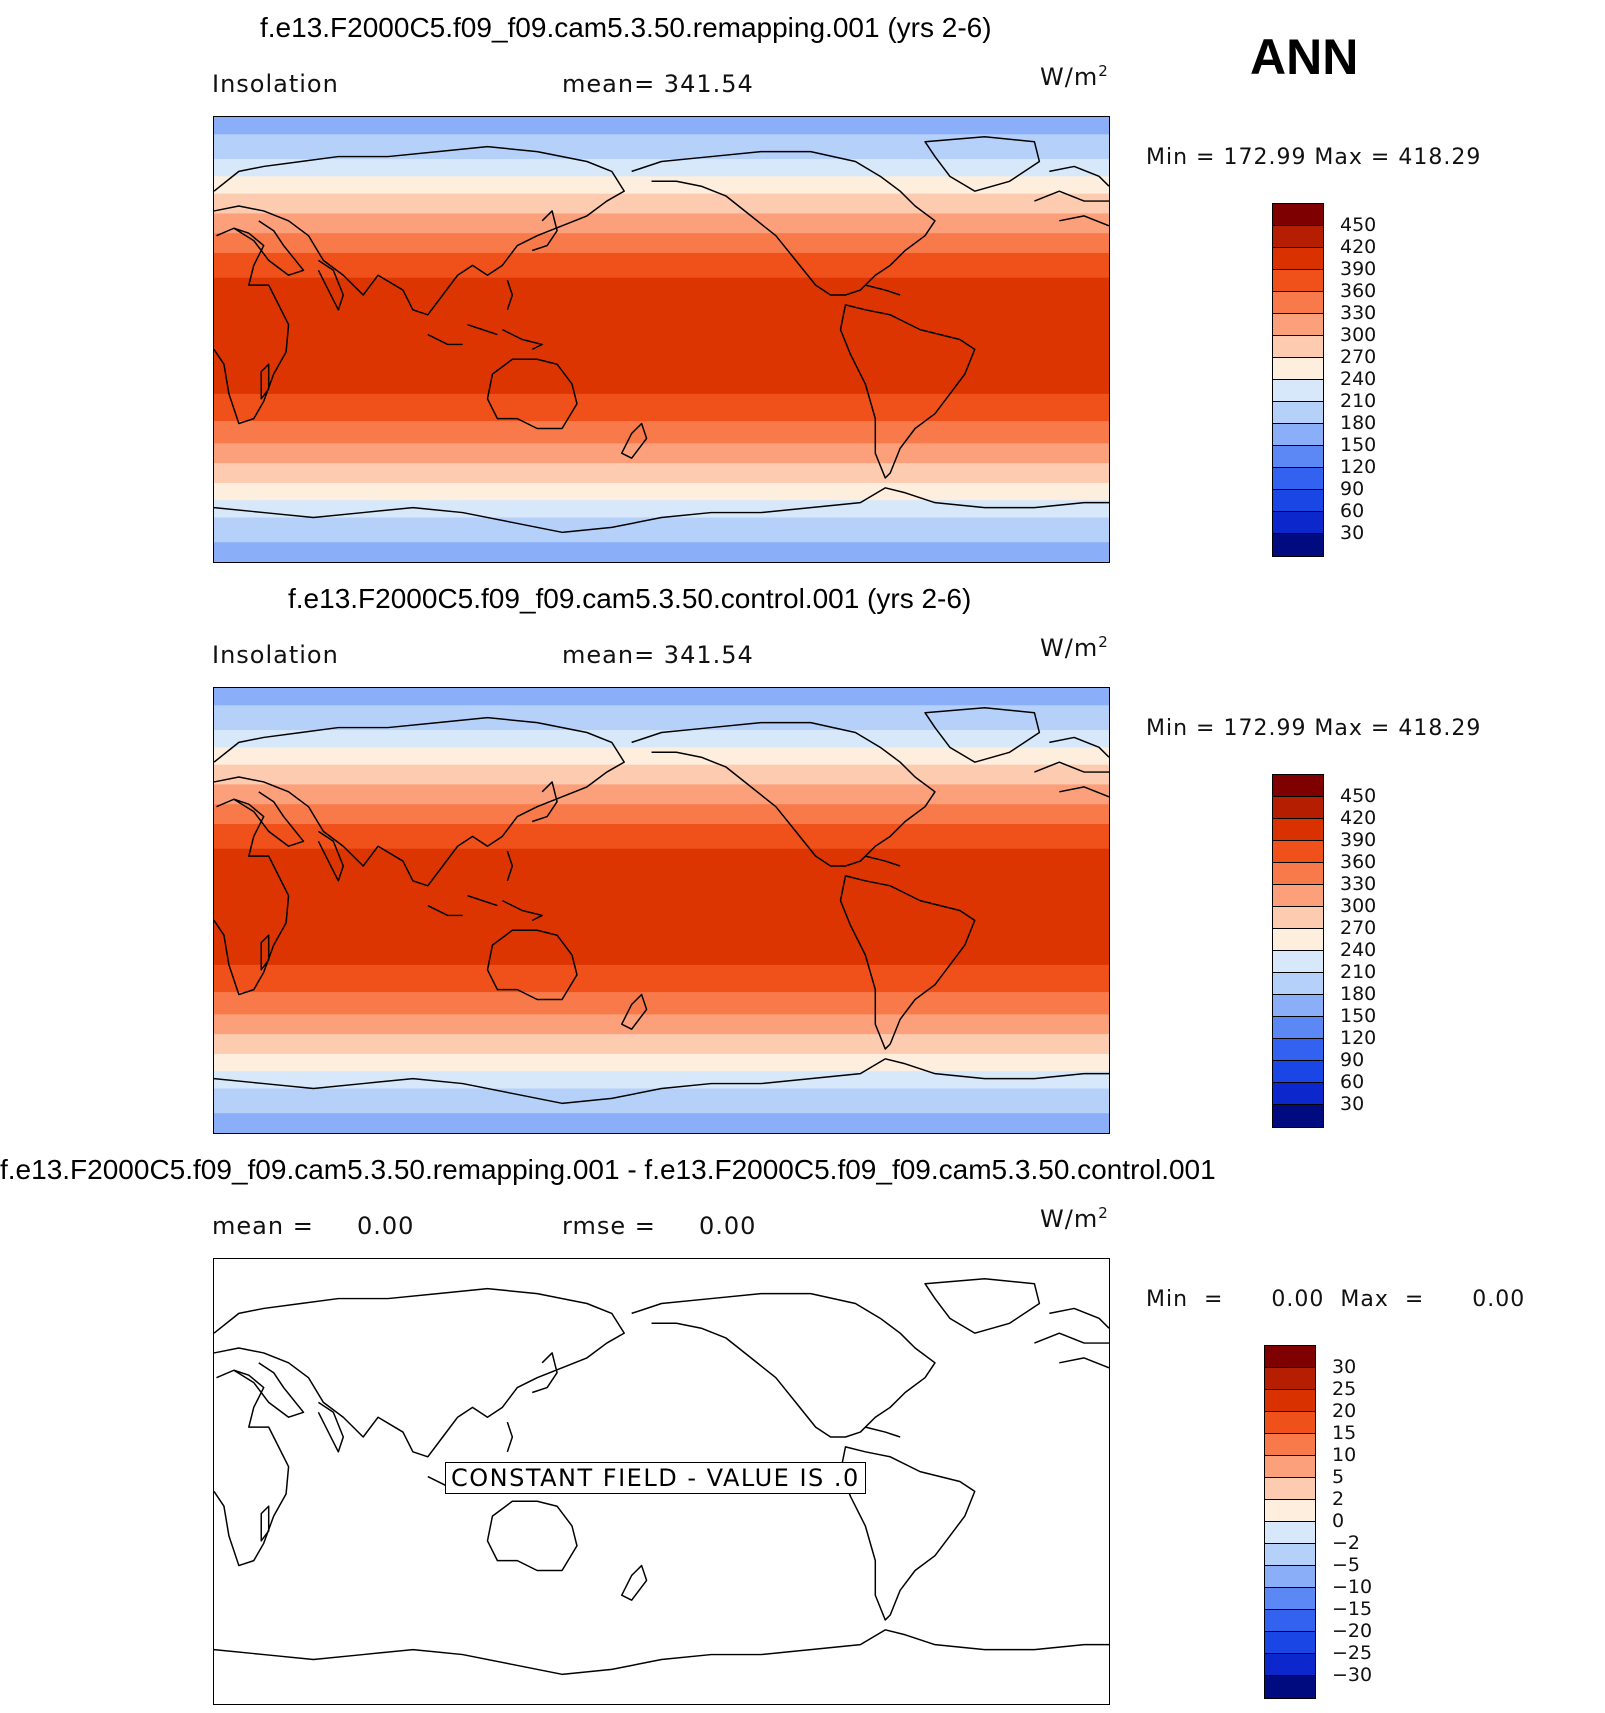  What do you see at coordinates (313, 1226) in the screenshot?
I see `mean-label: mean = 0.00` at bounding box center [313, 1226].